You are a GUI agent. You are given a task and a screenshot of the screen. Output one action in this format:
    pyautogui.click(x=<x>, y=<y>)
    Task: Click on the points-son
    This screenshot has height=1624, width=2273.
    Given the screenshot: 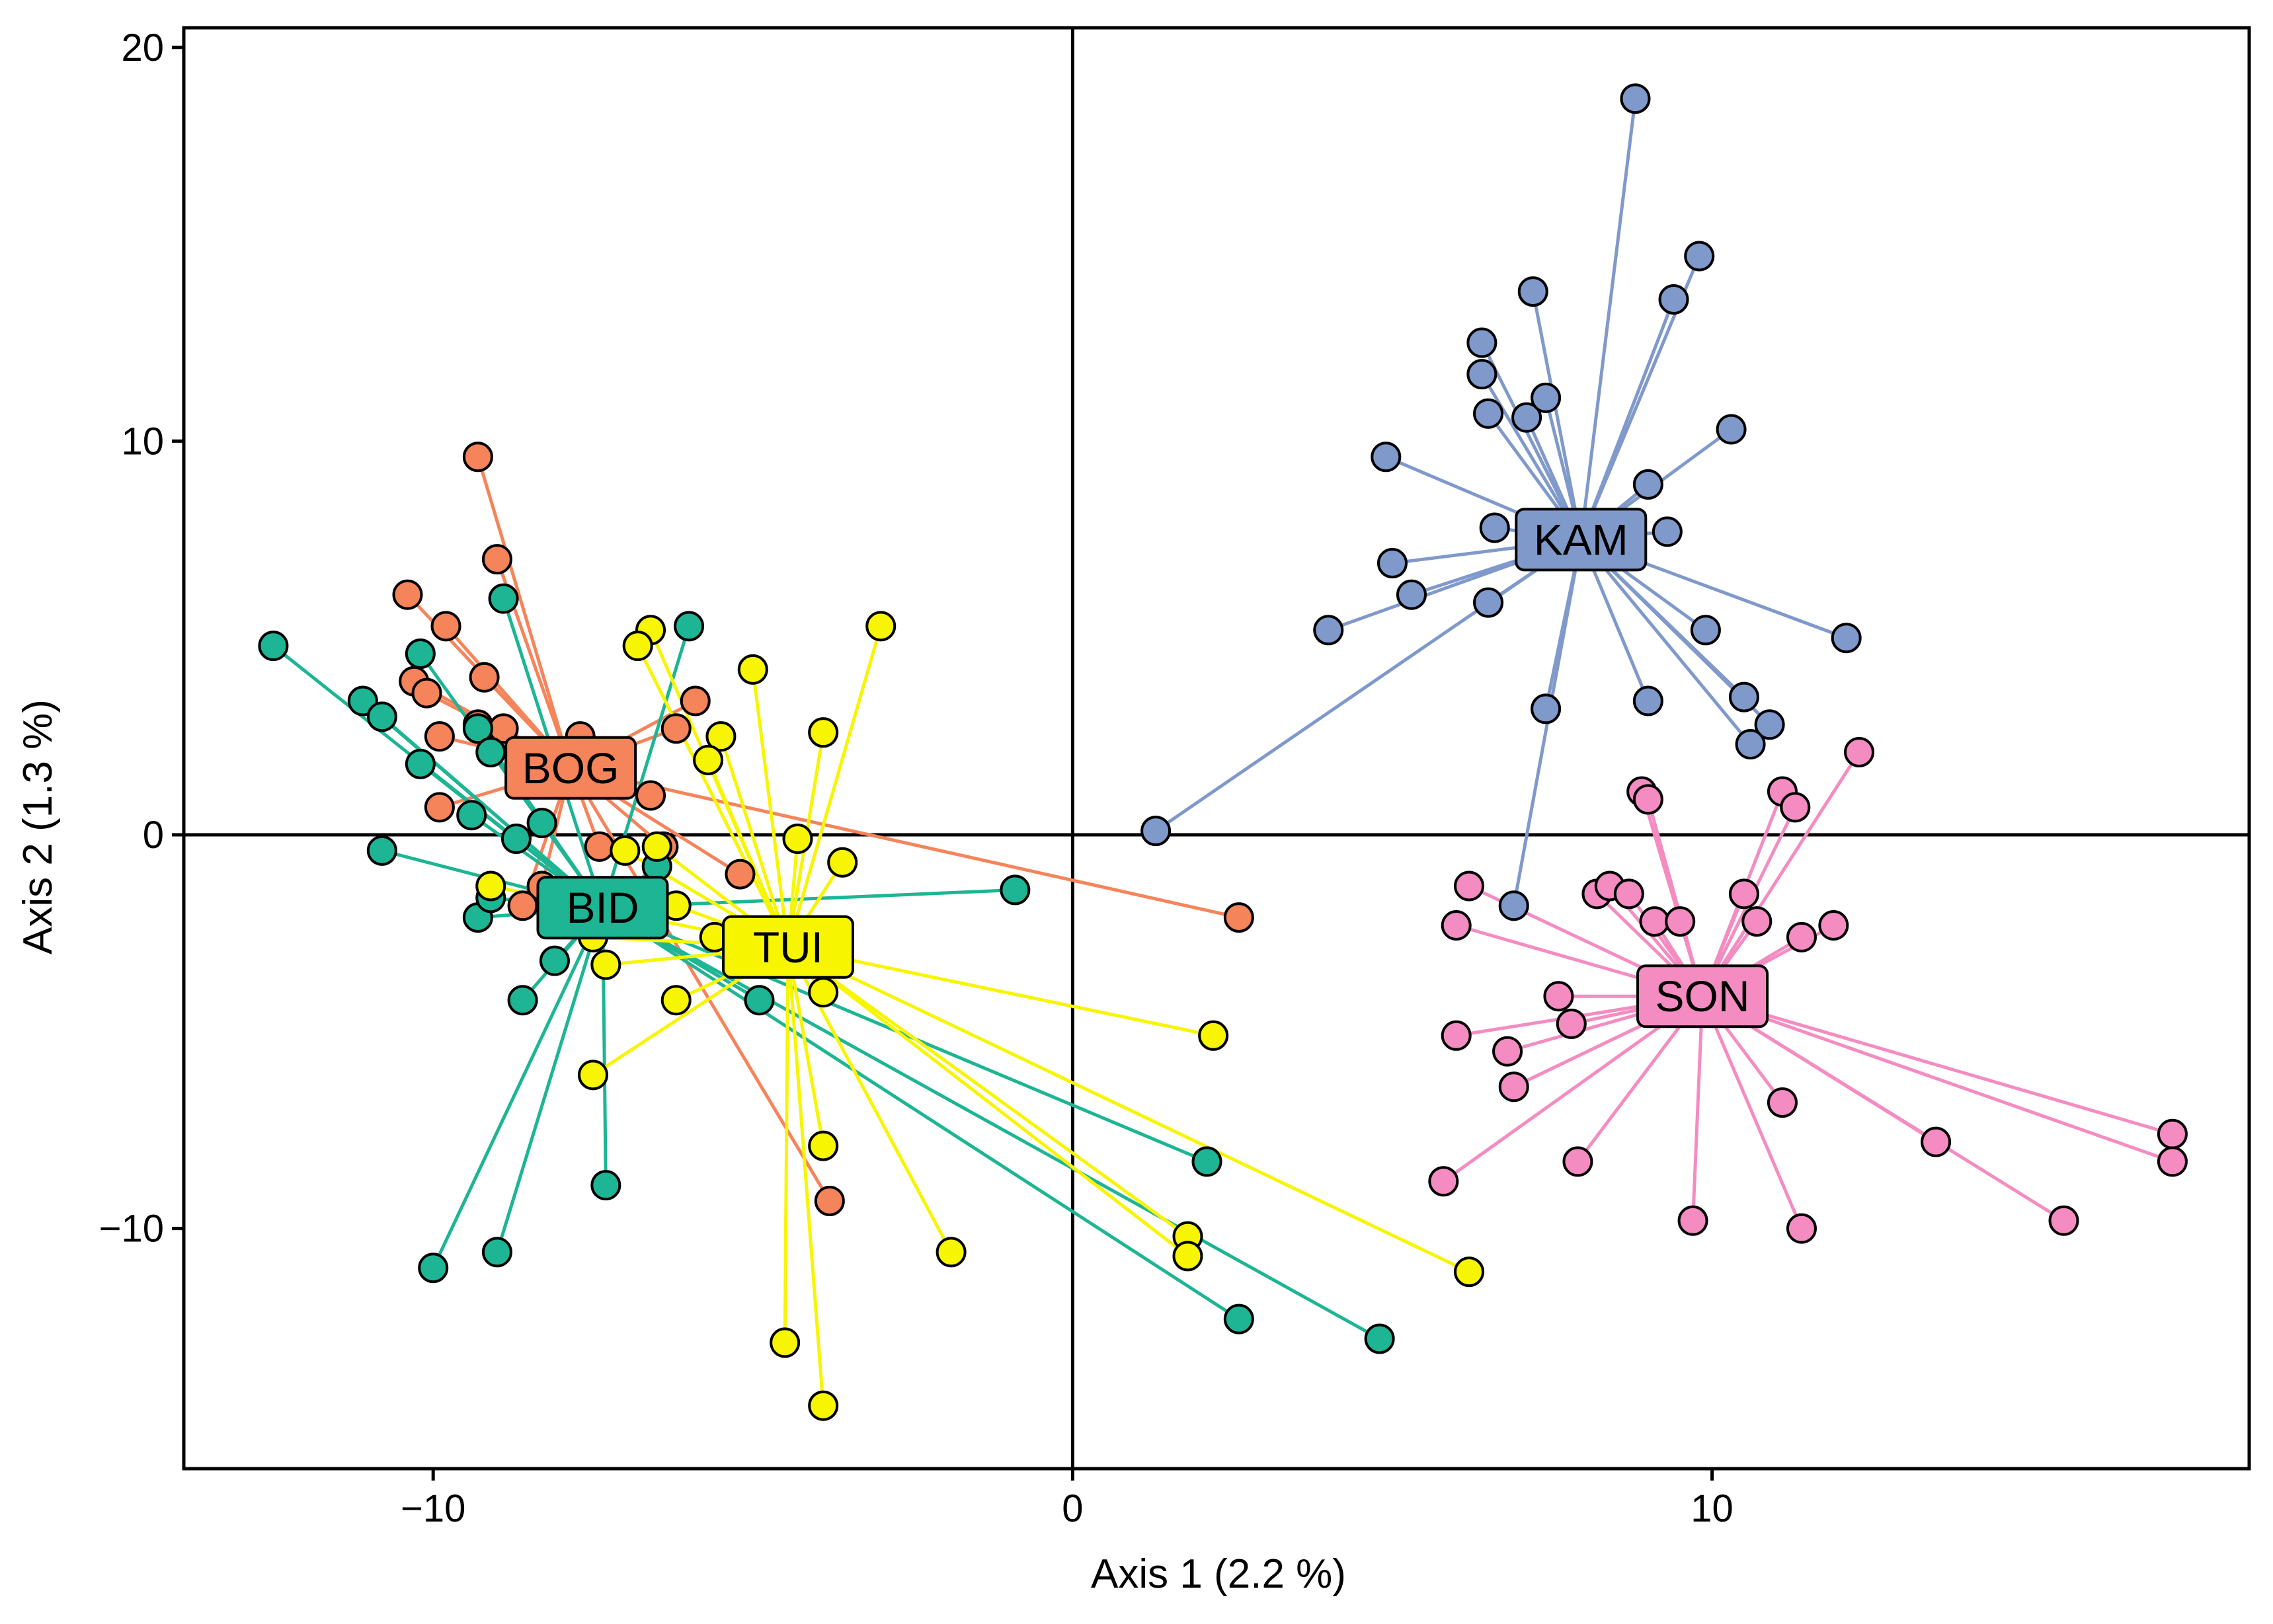 What is the action you would take?
    pyautogui.click(x=1808, y=990)
    